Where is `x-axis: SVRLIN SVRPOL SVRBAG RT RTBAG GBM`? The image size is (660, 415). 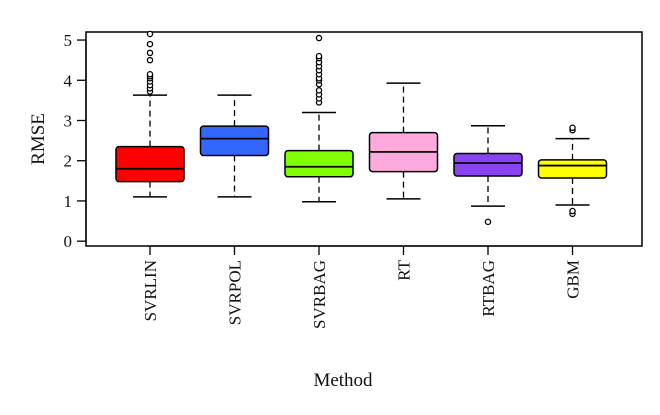
x-axis: SVRLIN SVRPOL SVRBAG RT RTBAG GBM is located at coordinates (362, 287).